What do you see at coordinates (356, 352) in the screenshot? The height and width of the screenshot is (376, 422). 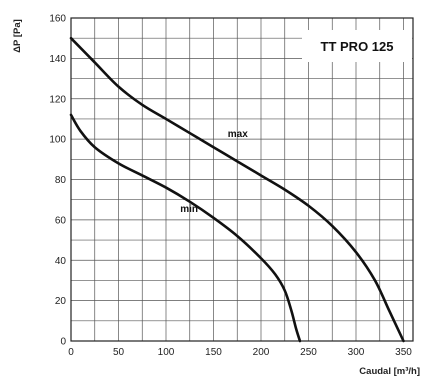 I see `x-tick-label: 300` at bounding box center [356, 352].